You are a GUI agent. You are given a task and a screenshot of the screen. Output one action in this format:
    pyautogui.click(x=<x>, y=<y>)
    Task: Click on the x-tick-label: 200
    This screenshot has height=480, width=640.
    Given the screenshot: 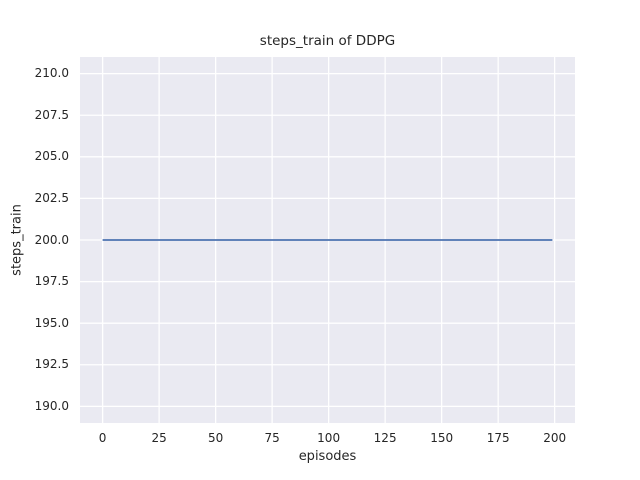 What is the action you would take?
    pyautogui.click(x=555, y=438)
    